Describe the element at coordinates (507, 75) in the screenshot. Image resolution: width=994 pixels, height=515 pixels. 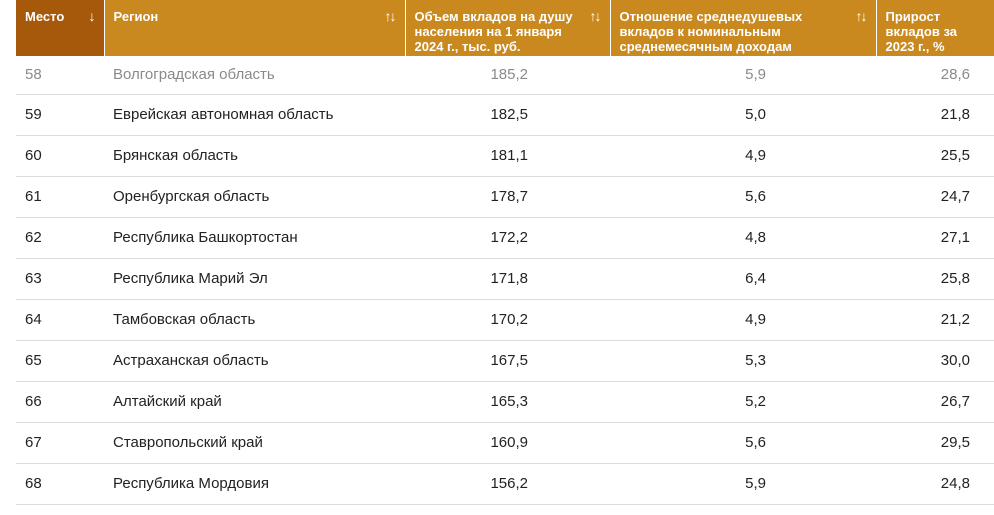
I see `cell-deposit: 185,2` at that location.